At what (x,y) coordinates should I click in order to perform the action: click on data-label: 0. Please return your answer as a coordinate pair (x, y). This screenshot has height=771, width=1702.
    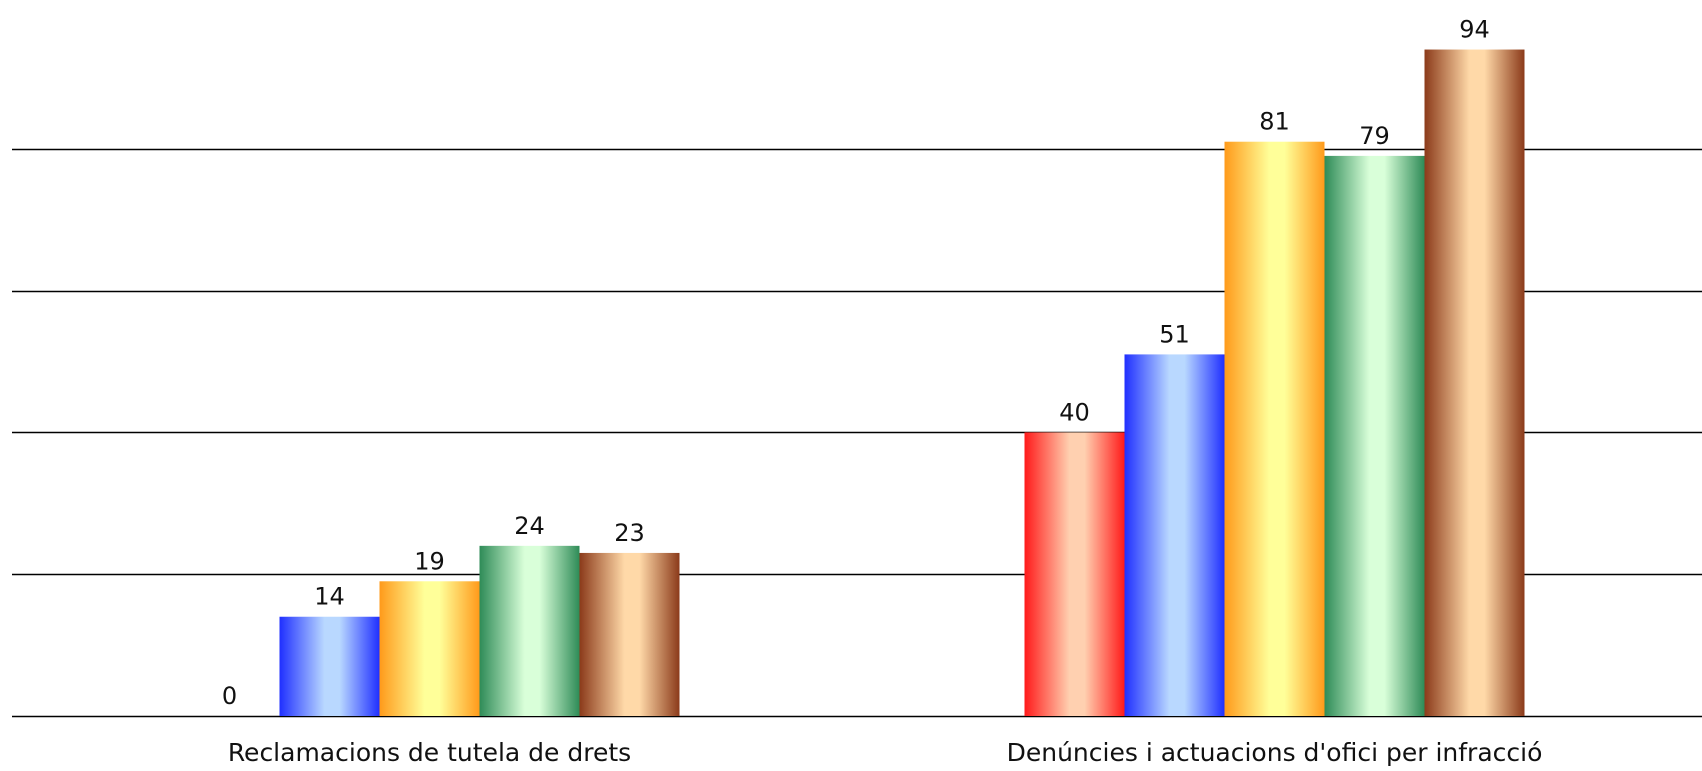
    Looking at the image, I should click on (229, 696).